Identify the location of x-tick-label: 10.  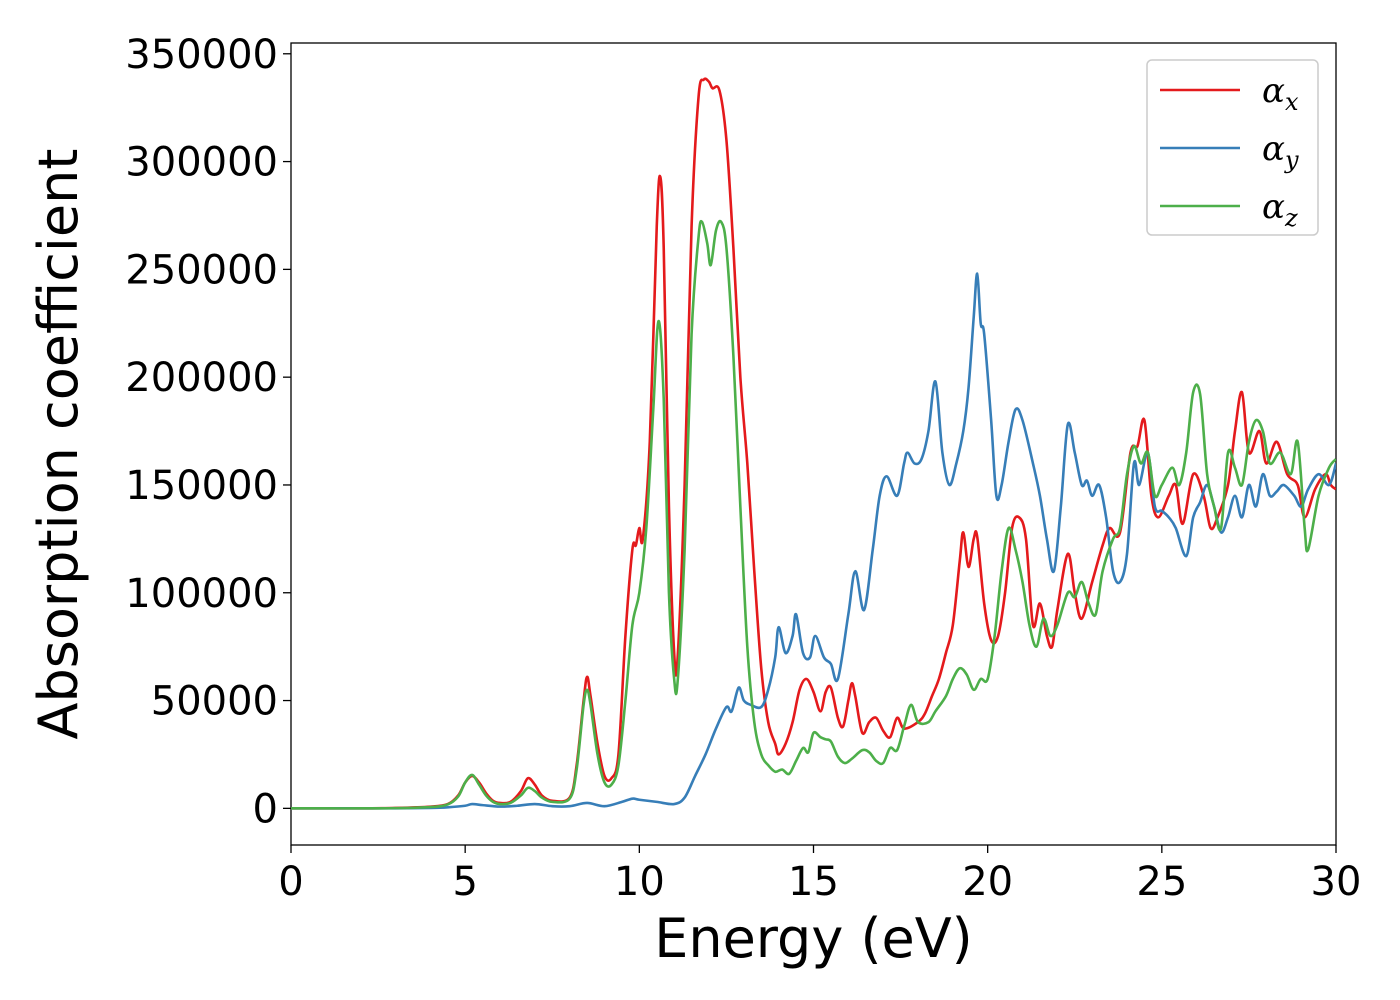
(639, 882).